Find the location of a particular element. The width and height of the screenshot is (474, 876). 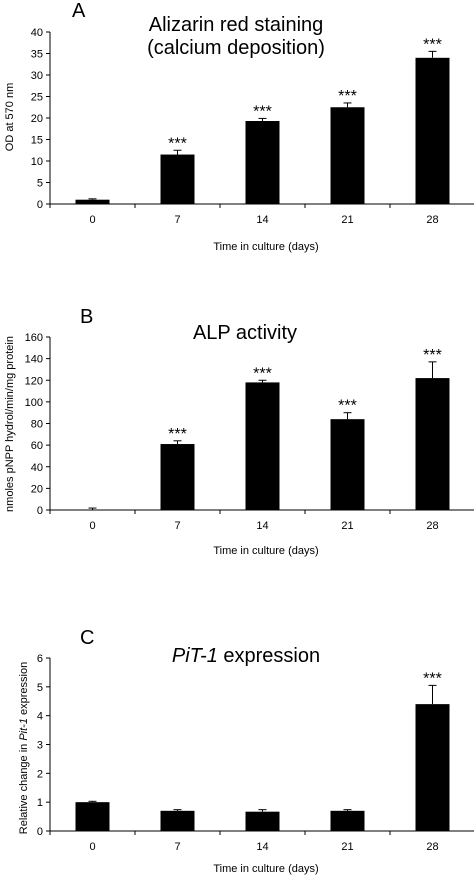

panel-c-x-tick-label: 0 is located at coordinates (92, 847).